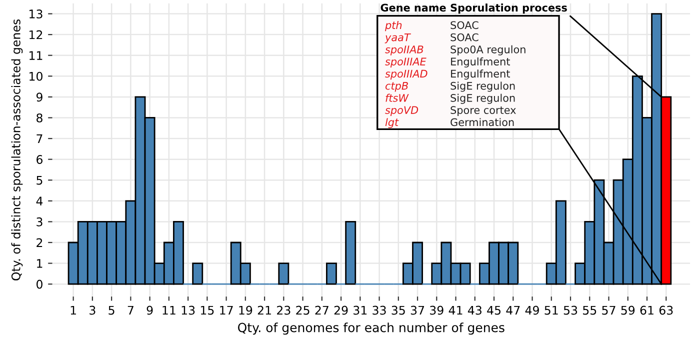 This screenshot has width=697, height=337. What do you see at coordinates (475, 310) in the screenshot?
I see `x-tick-label: 43` at bounding box center [475, 310].